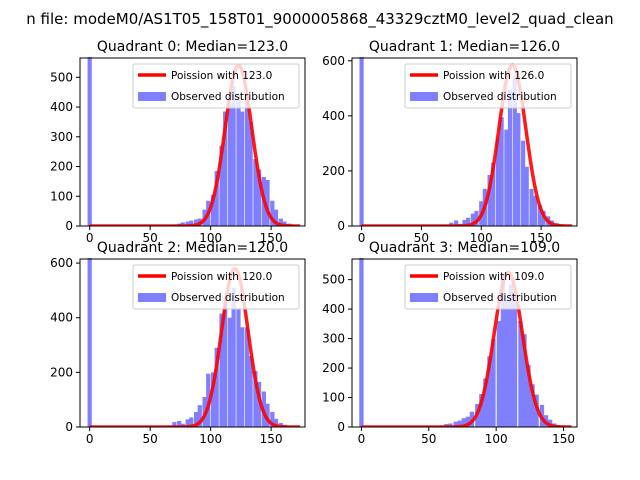 The width and height of the screenshot is (640, 480). What do you see at coordinates (192, 47) in the screenshot?
I see `chart-title: Quadrant 0: Median=123.0` at bounding box center [192, 47].